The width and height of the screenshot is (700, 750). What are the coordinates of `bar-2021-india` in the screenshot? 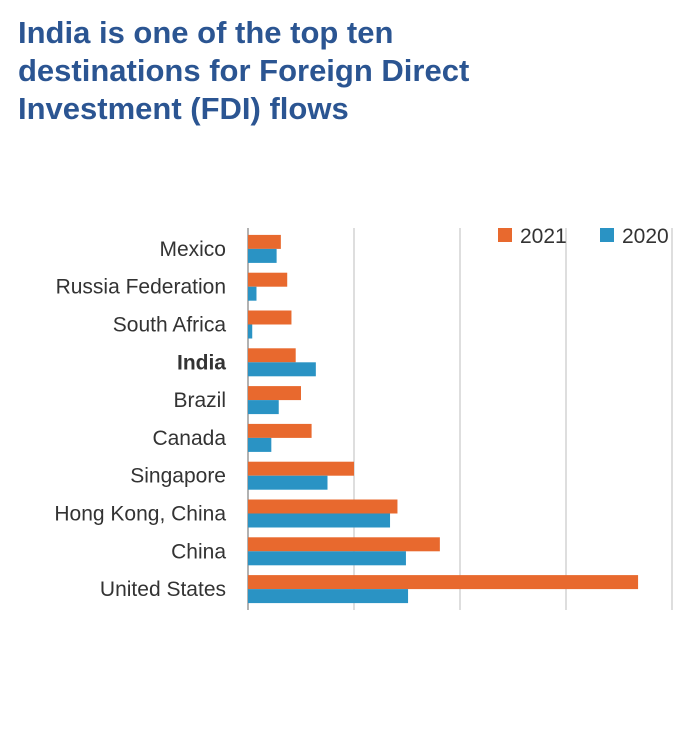 It's located at (272, 355).